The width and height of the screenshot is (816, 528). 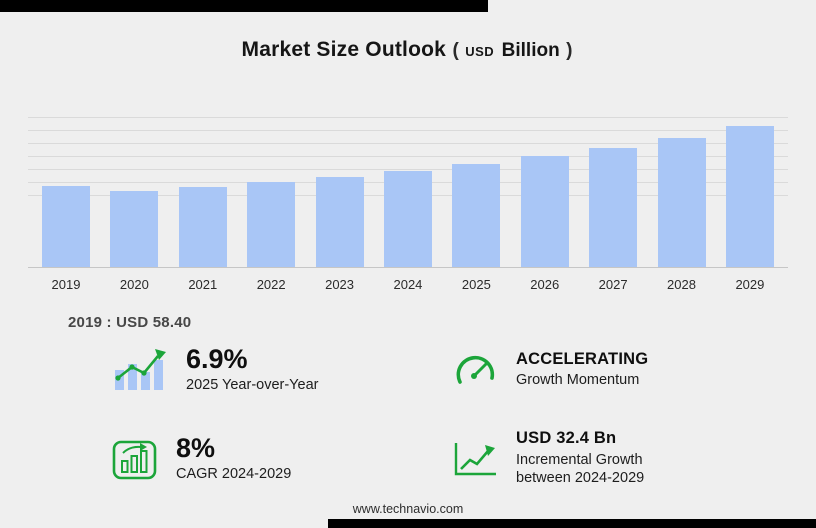 I want to click on footer-url: www.technavio.com, so click(x=408, y=509).